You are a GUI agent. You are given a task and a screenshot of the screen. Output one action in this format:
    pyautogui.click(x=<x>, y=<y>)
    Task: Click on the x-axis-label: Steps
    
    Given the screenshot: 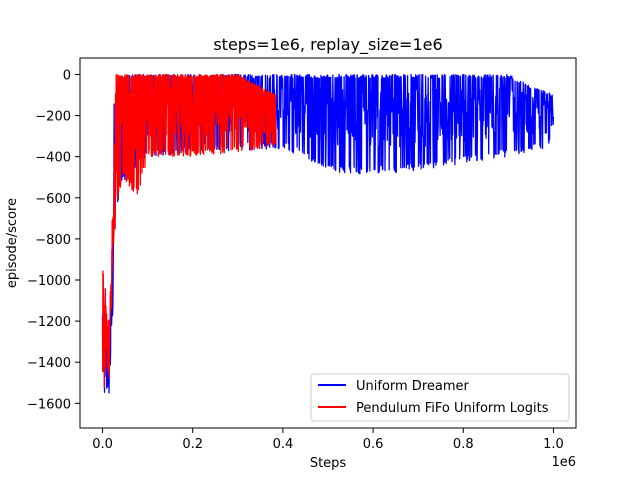 What is the action you would take?
    pyautogui.click(x=328, y=463)
    